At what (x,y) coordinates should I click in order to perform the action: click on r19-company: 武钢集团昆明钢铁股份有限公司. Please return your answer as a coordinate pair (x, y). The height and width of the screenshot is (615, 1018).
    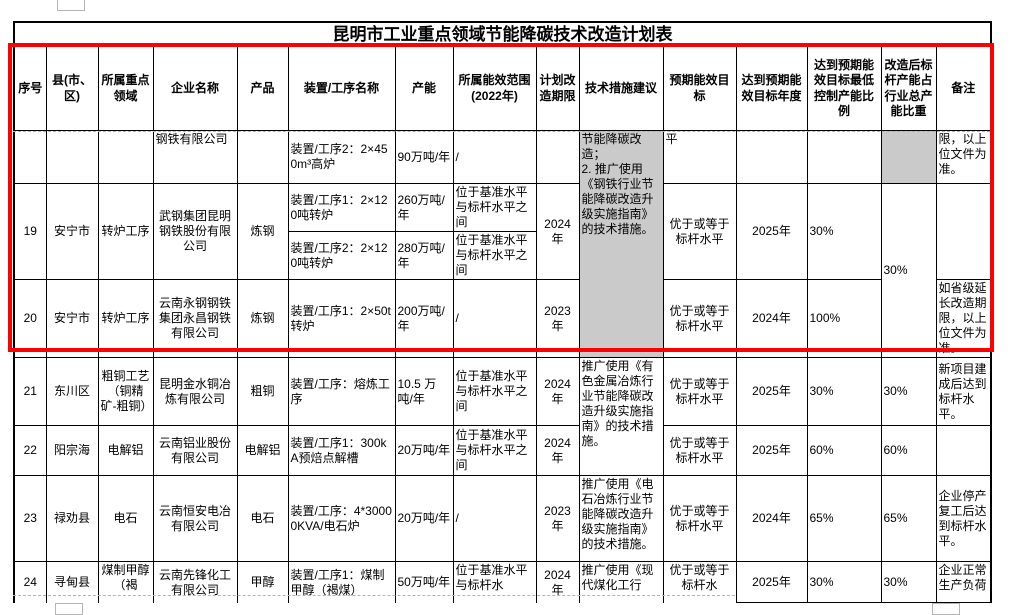
    Looking at the image, I should click on (195, 232).